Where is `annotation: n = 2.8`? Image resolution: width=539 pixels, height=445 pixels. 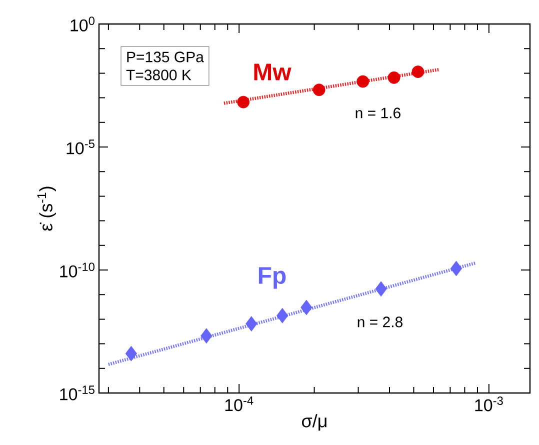
annotation: n = 2.8 is located at coordinates (380, 322).